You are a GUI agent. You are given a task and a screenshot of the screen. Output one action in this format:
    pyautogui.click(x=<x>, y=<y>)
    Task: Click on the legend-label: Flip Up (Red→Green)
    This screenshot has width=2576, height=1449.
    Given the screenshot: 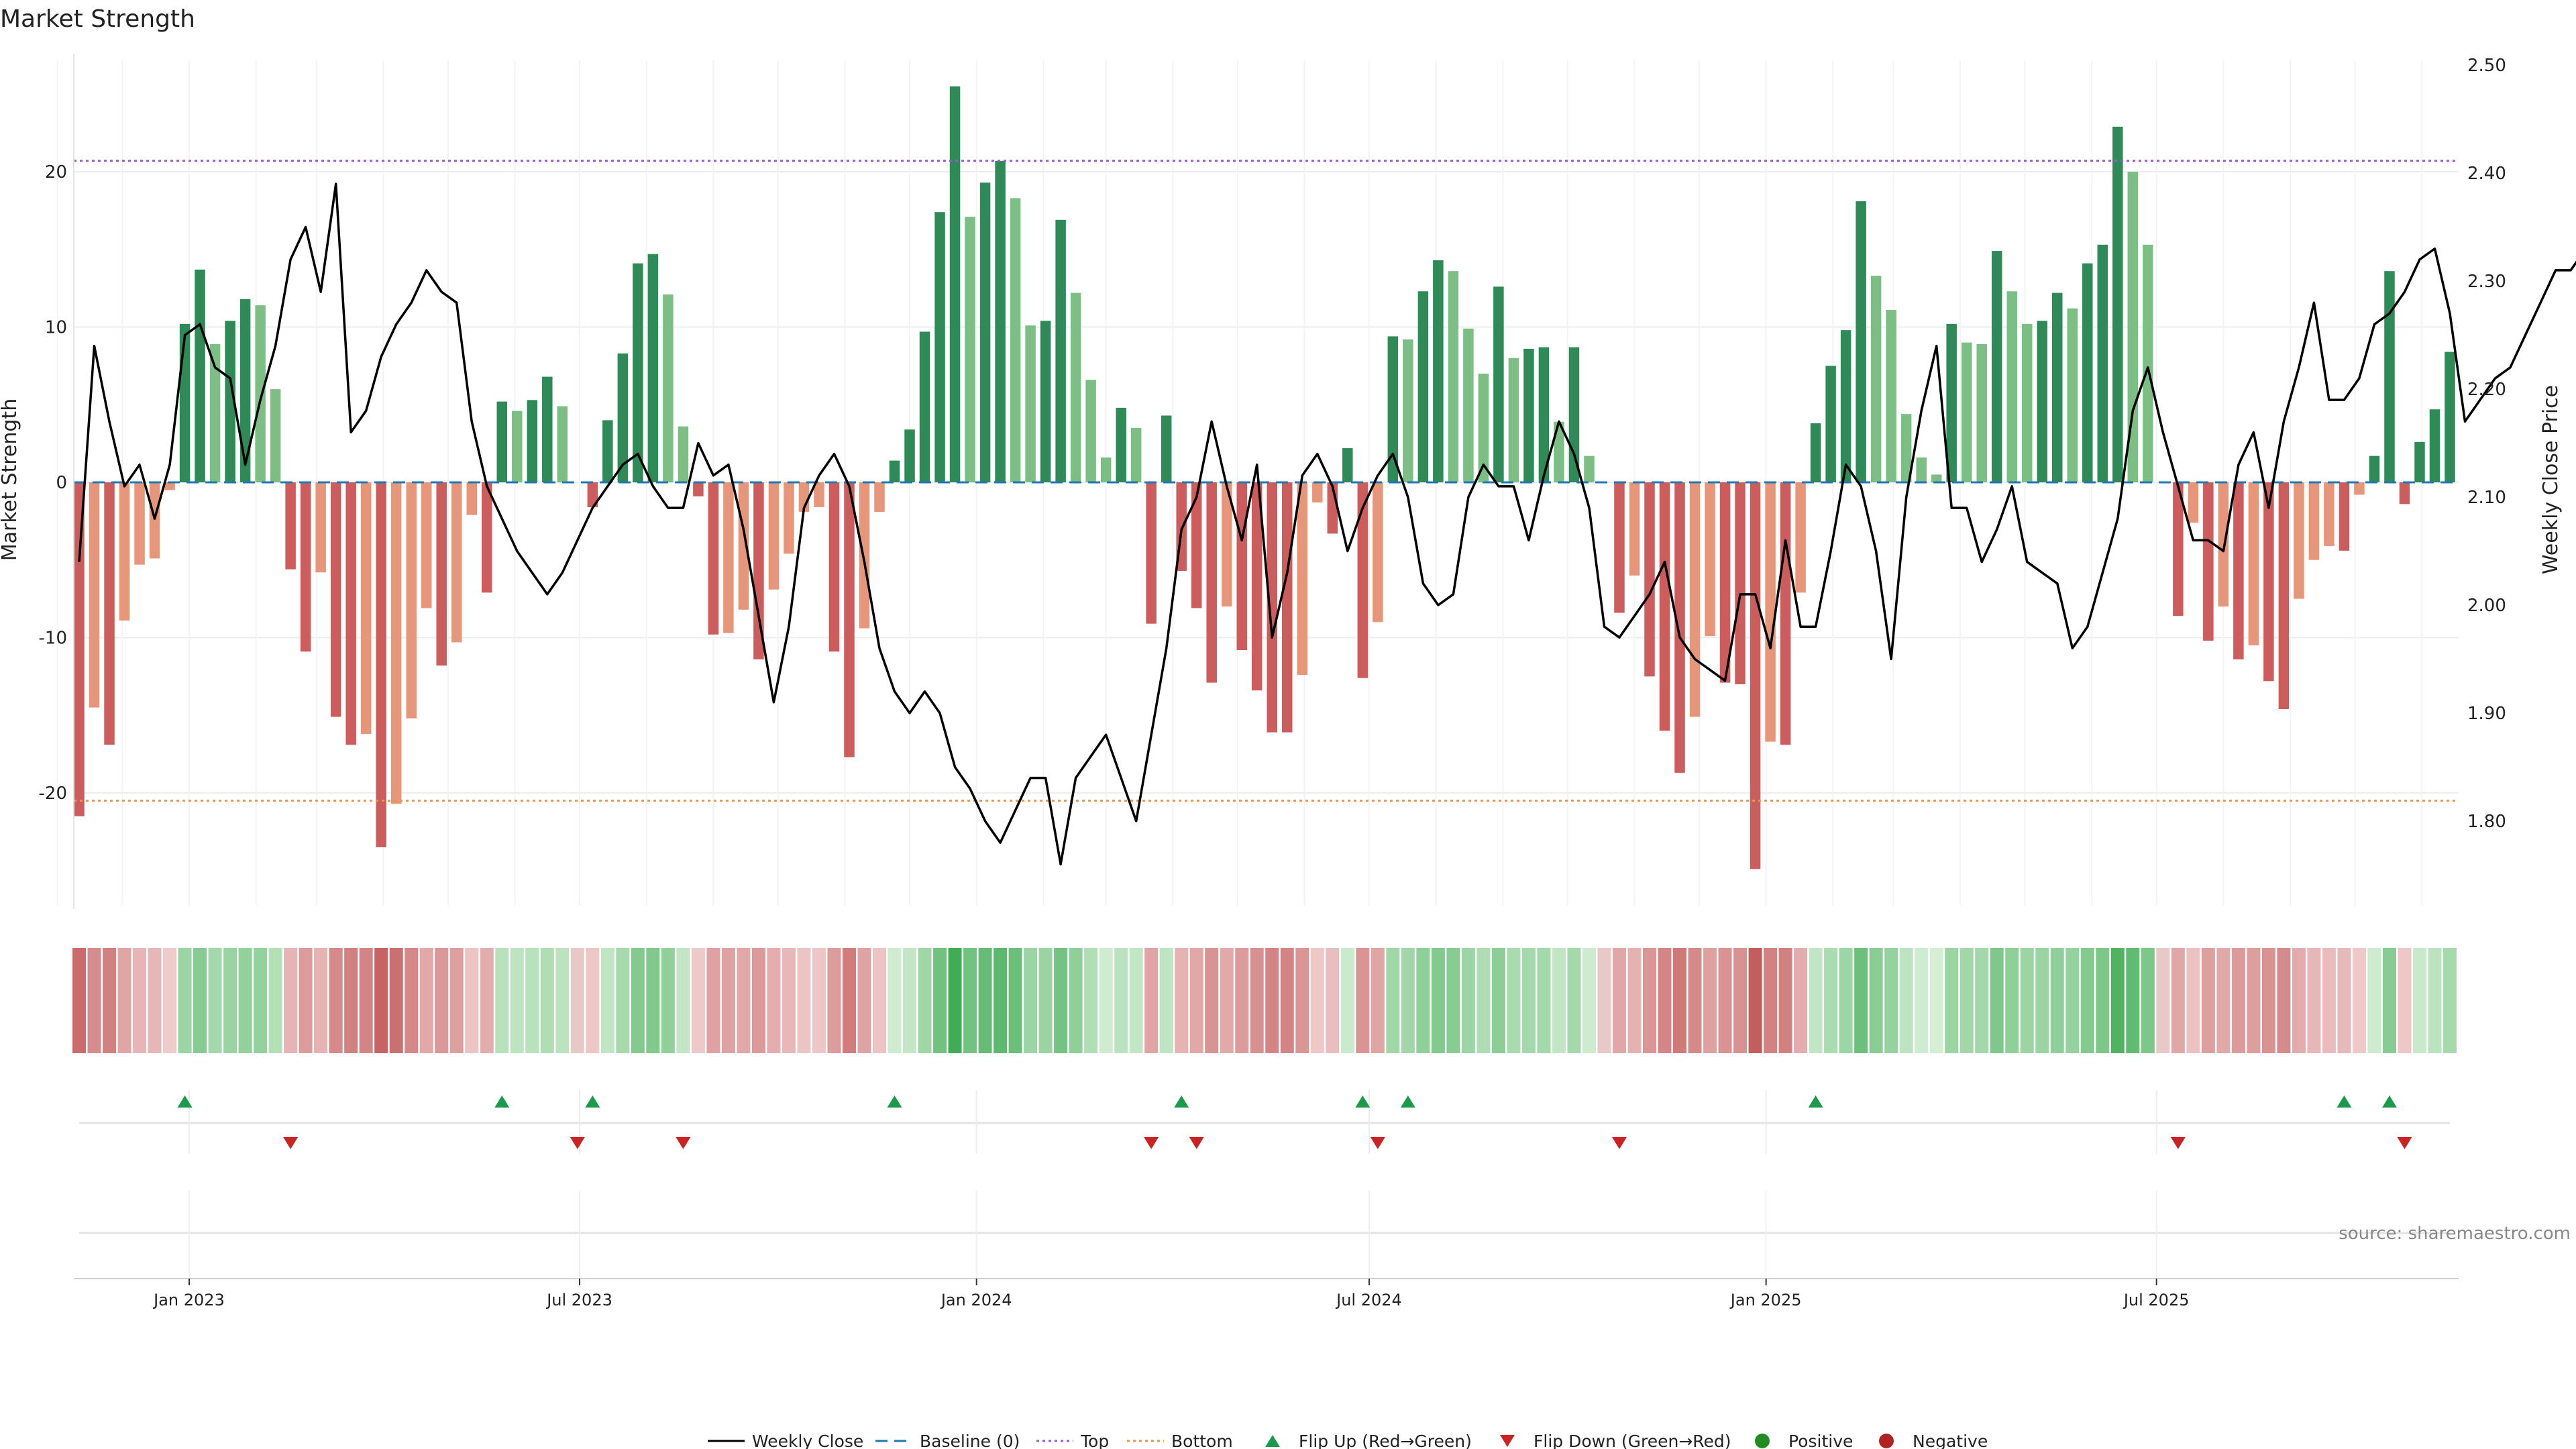 What is the action you would take?
    pyautogui.click(x=1385, y=1440)
    